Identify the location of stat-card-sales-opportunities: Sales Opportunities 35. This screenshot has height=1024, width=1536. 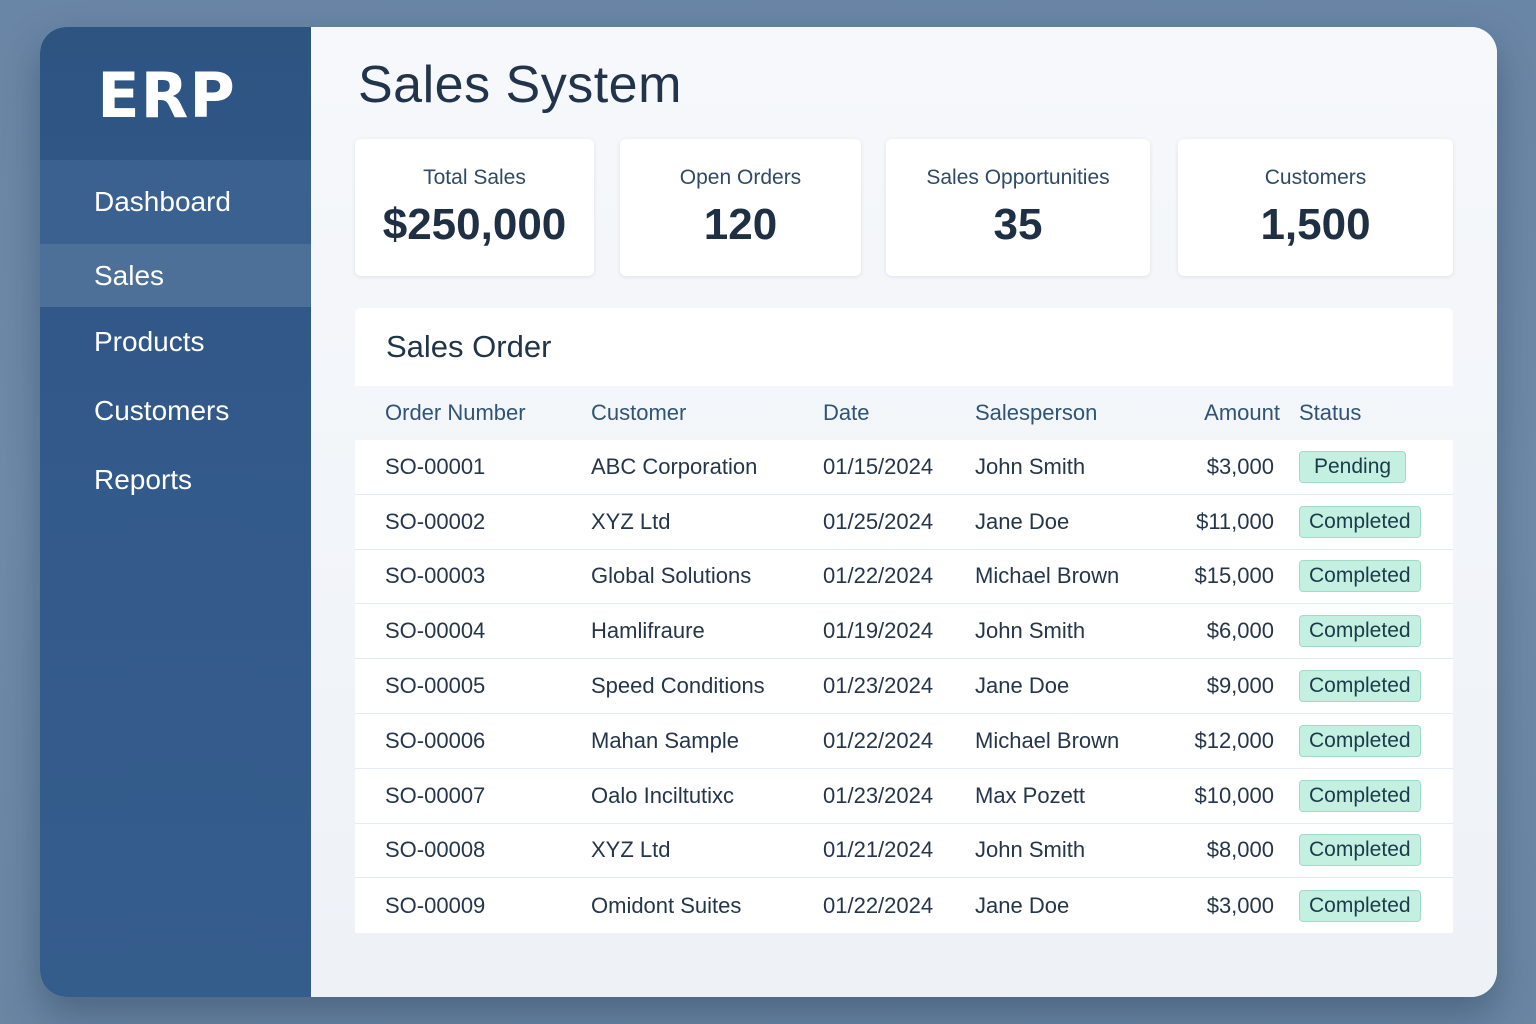
(1018, 207).